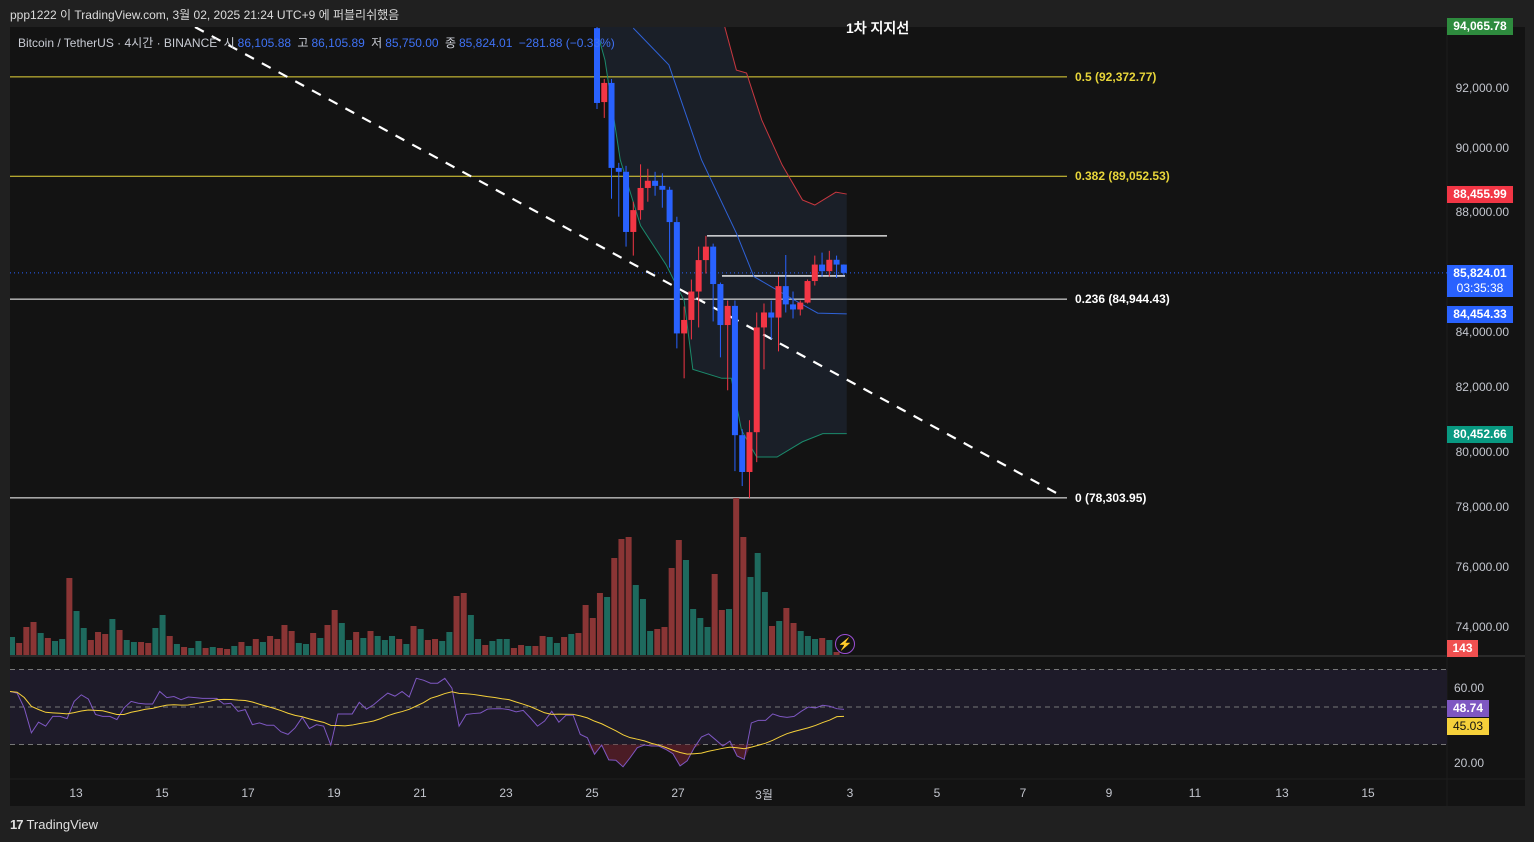 Image resolution: width=1534 pixels, height=842 pixels. What do you see at coordinates (420, 793) in the screenshot?
I see `time-axis-label: 21` at bounding box center [420, 793].